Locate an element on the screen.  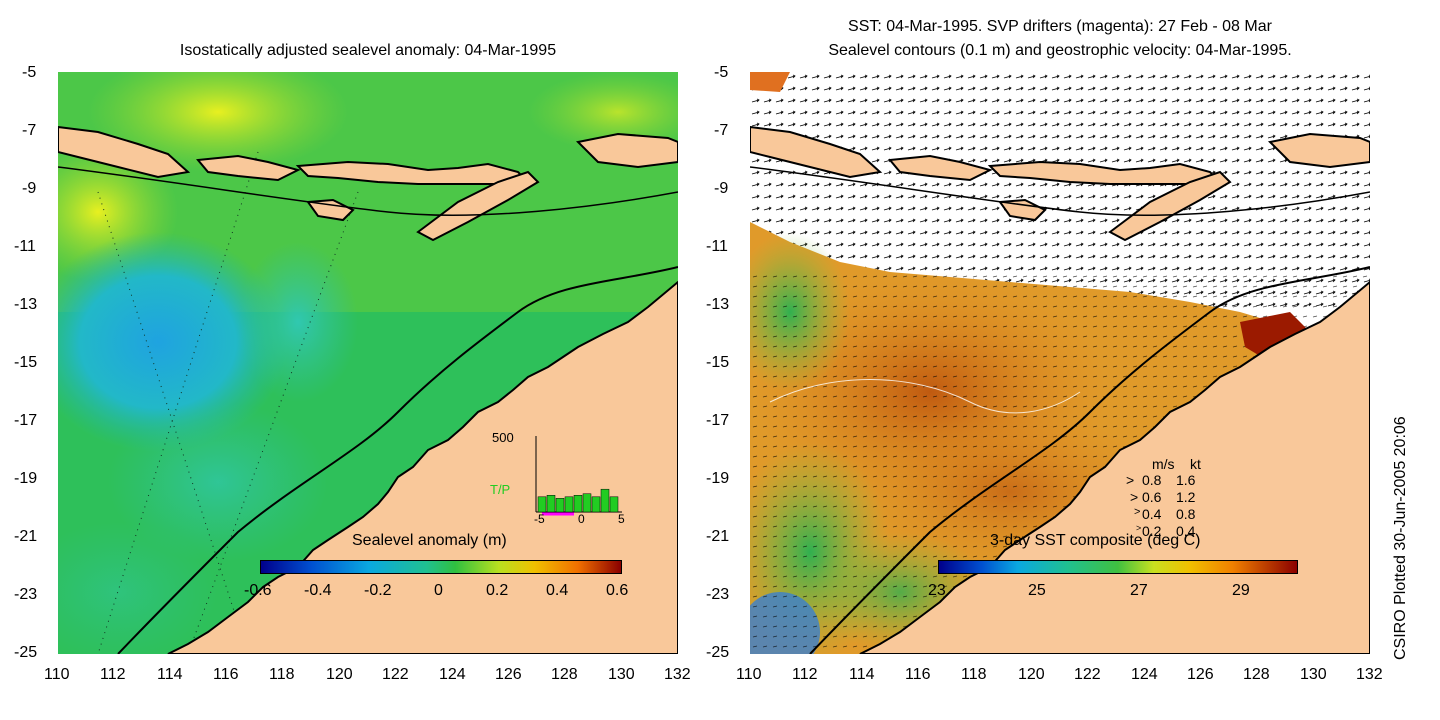
legend-kt-value: 0.8 is located at coordinates (1186, 514).